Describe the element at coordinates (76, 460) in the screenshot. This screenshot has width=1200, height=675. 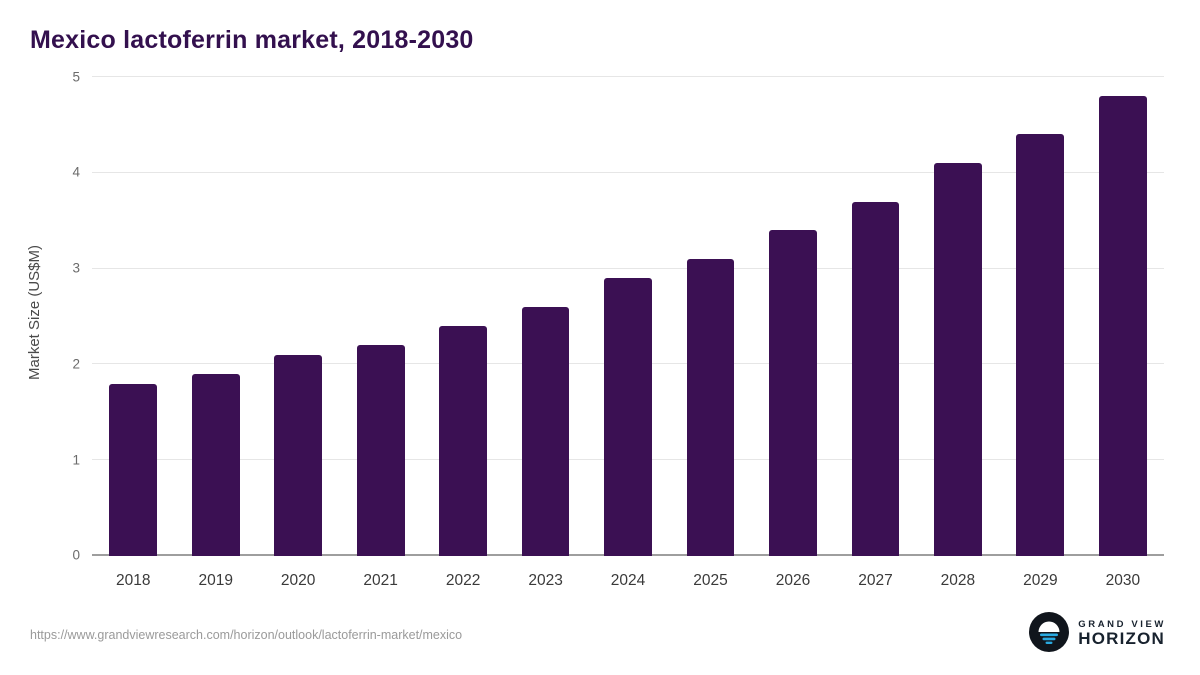
I see `y-tick-label: 1` at that location.